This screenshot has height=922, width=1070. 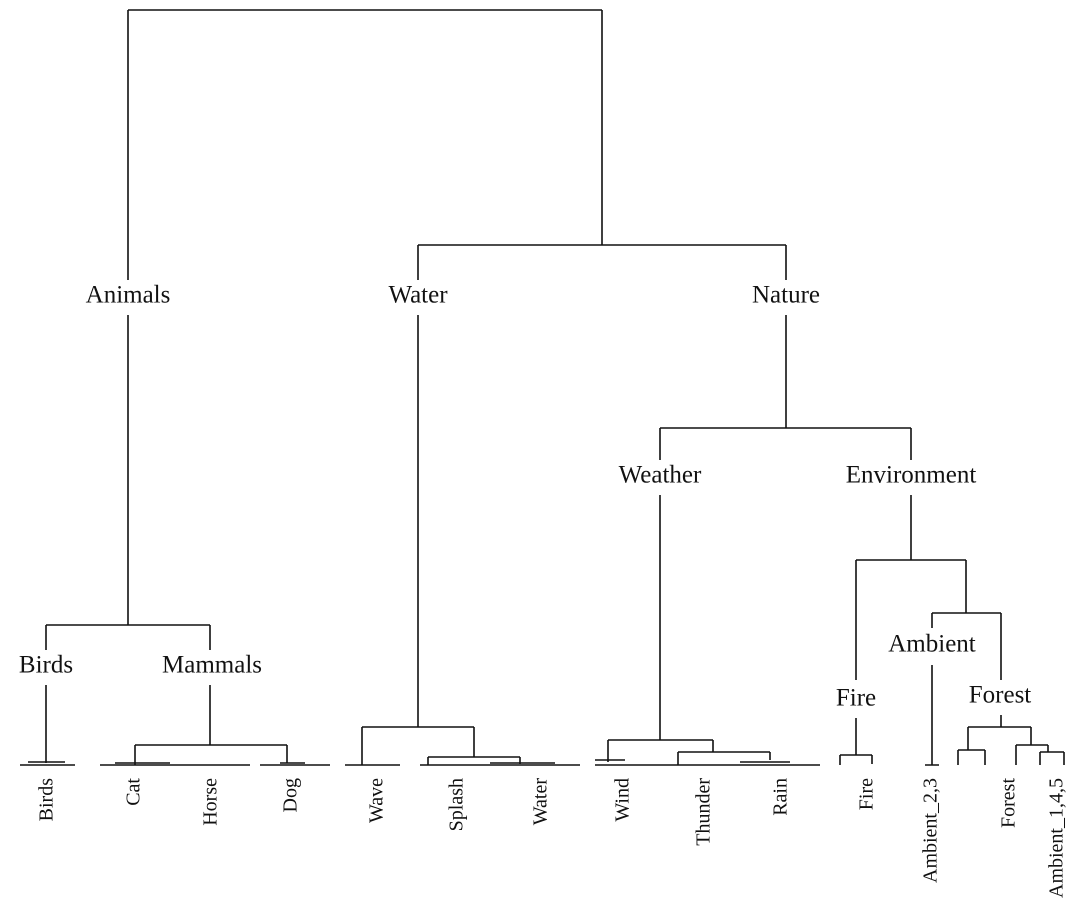 What do you see at coordinates (134, 792) in the screenshot?
I see `leaf-label: Cat` at bounding box center [134, 792].